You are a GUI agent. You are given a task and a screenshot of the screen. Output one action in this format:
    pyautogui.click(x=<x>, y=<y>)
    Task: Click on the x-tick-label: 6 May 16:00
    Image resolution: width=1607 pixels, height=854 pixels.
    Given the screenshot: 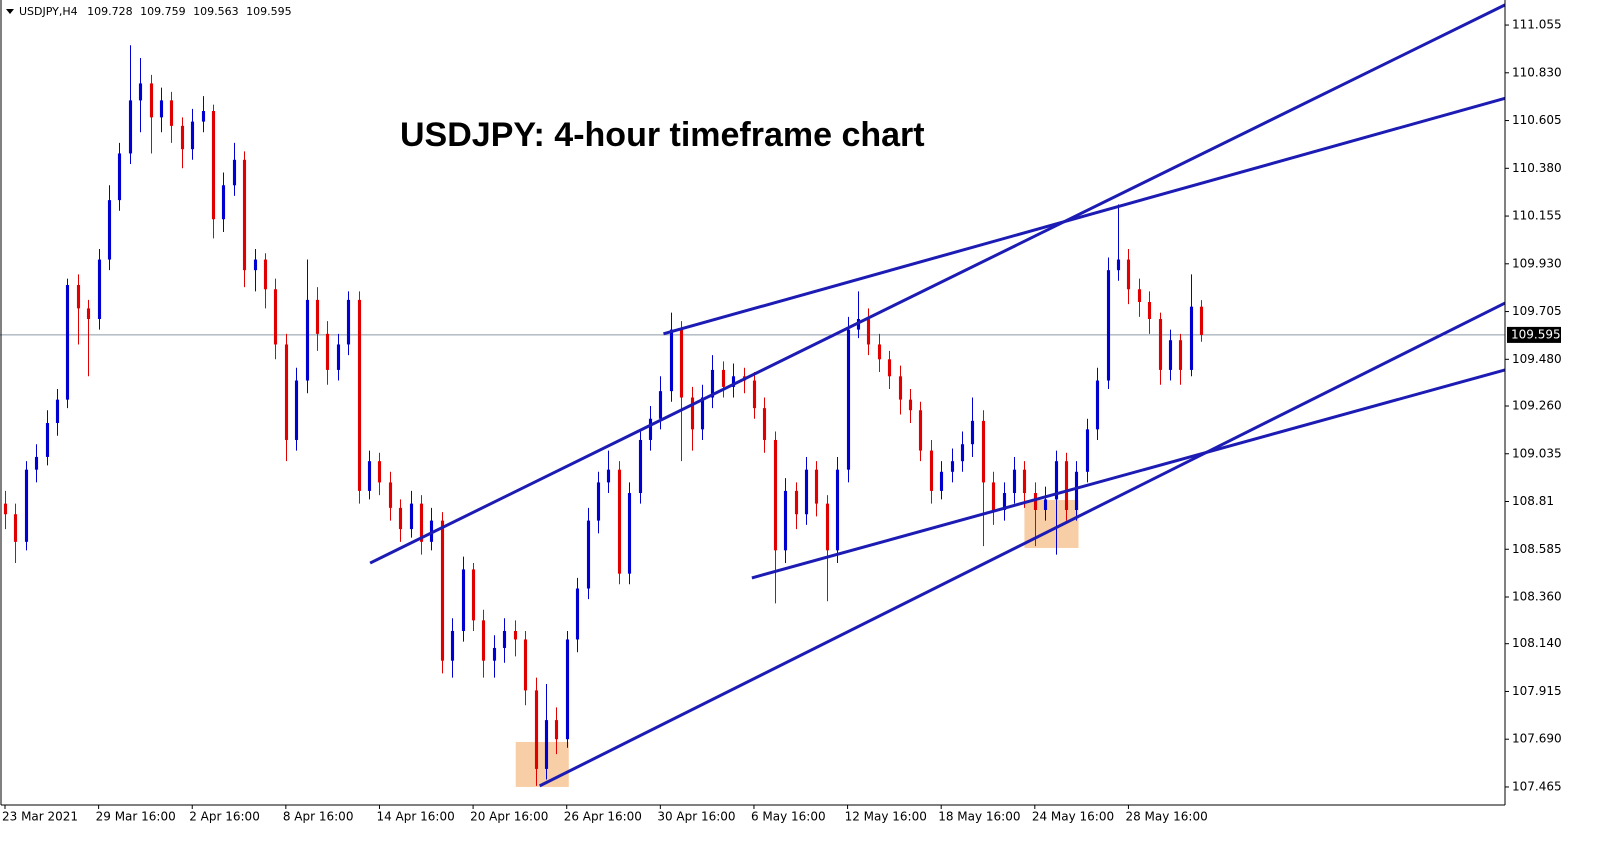 What is the action you would take?
    pyautogui.click(x=788, y=817)
    